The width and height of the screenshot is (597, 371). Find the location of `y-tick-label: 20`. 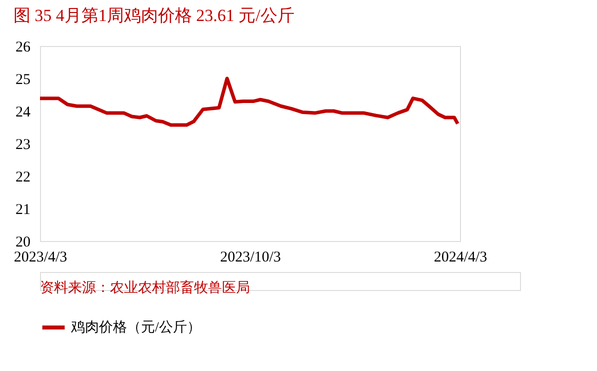

y-tick-label: 20 is located at coordinates (23, 242).